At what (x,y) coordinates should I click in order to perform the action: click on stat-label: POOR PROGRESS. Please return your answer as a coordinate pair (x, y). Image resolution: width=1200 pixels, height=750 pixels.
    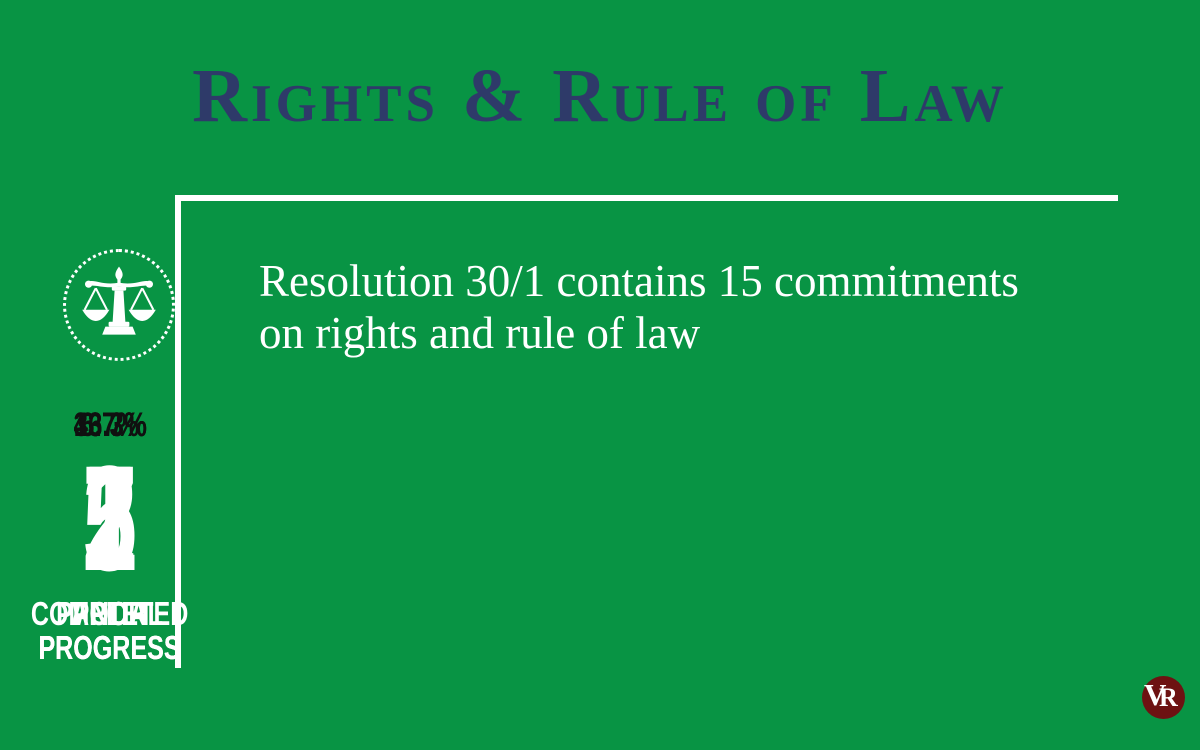
    Looking at the image, I should click on (110, 630).